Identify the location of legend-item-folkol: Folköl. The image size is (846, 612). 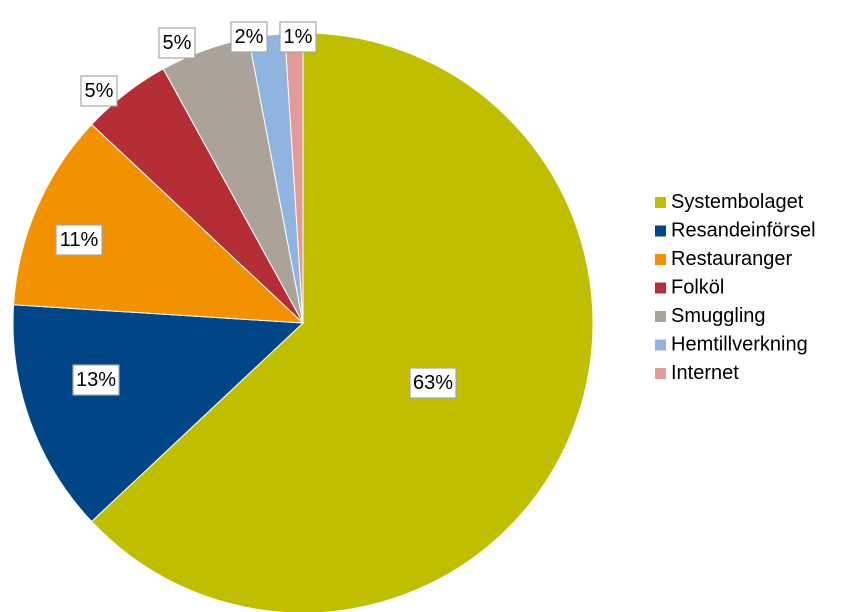
(689, 288).